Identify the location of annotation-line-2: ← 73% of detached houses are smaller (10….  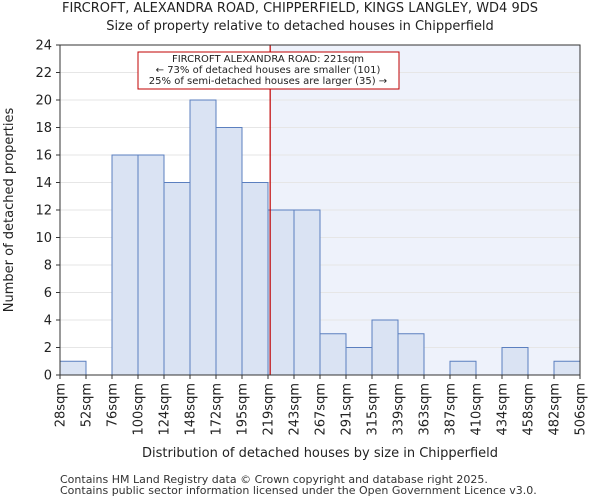
(268, 70).